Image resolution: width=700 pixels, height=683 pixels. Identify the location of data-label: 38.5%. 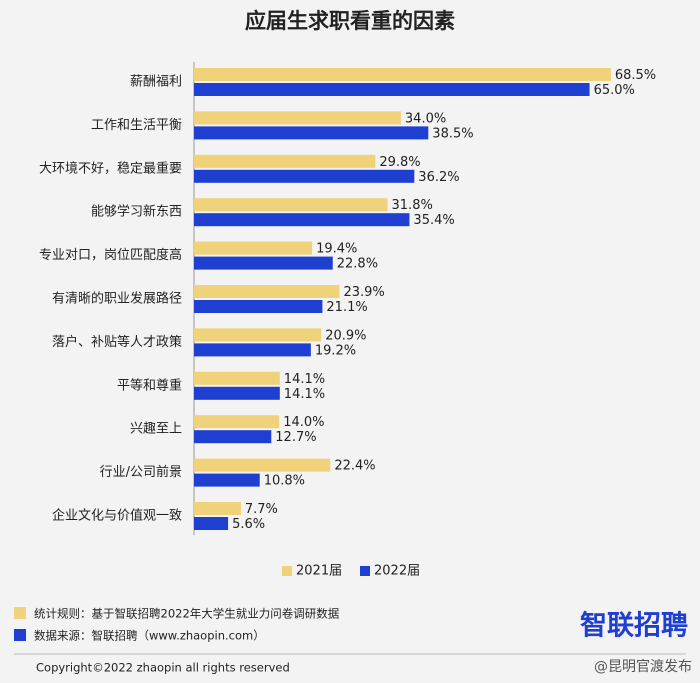
(452, 133).